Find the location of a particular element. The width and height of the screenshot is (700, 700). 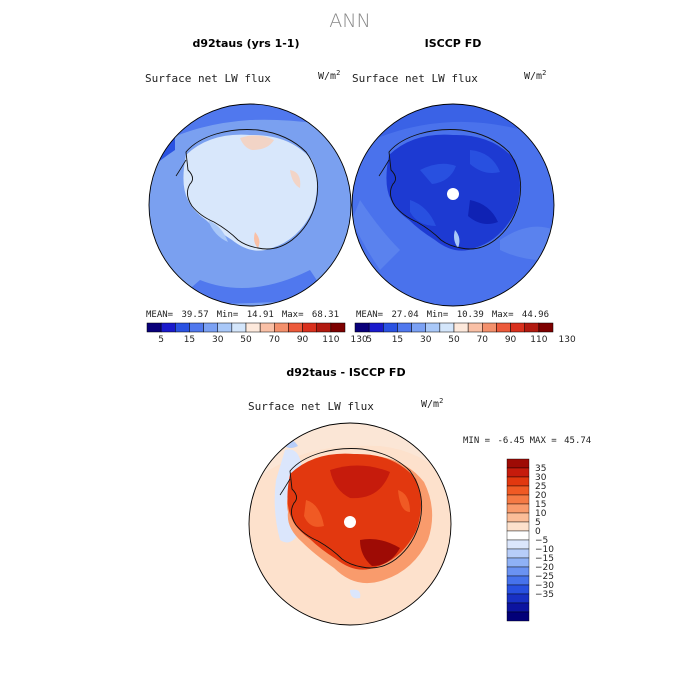

colorbar-diff-tick-label: 15 is located at coordinates (540, 505).